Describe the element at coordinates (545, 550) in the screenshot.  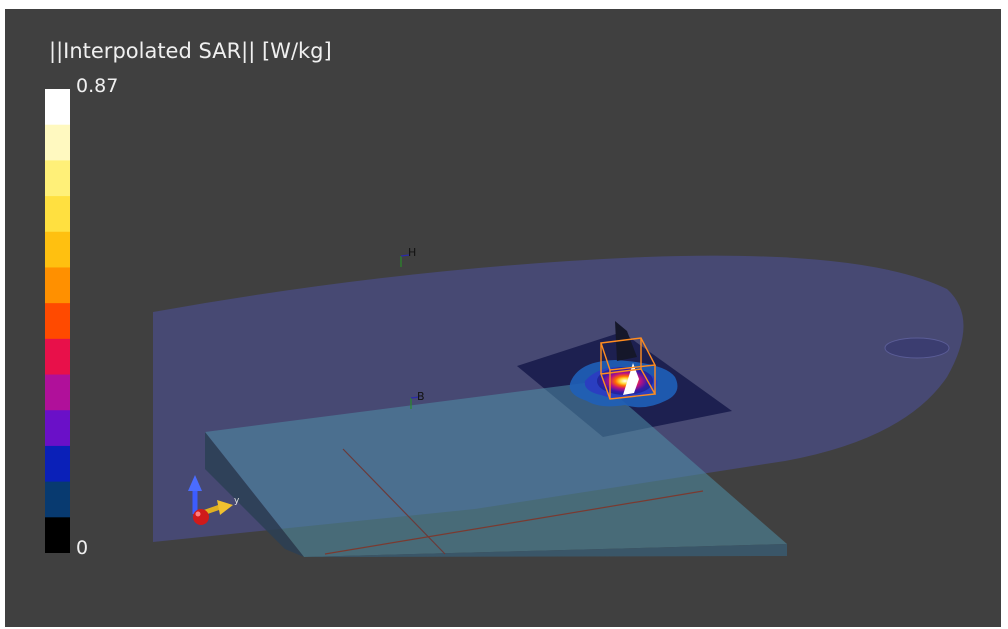
I see `device-slab-front` at that location.